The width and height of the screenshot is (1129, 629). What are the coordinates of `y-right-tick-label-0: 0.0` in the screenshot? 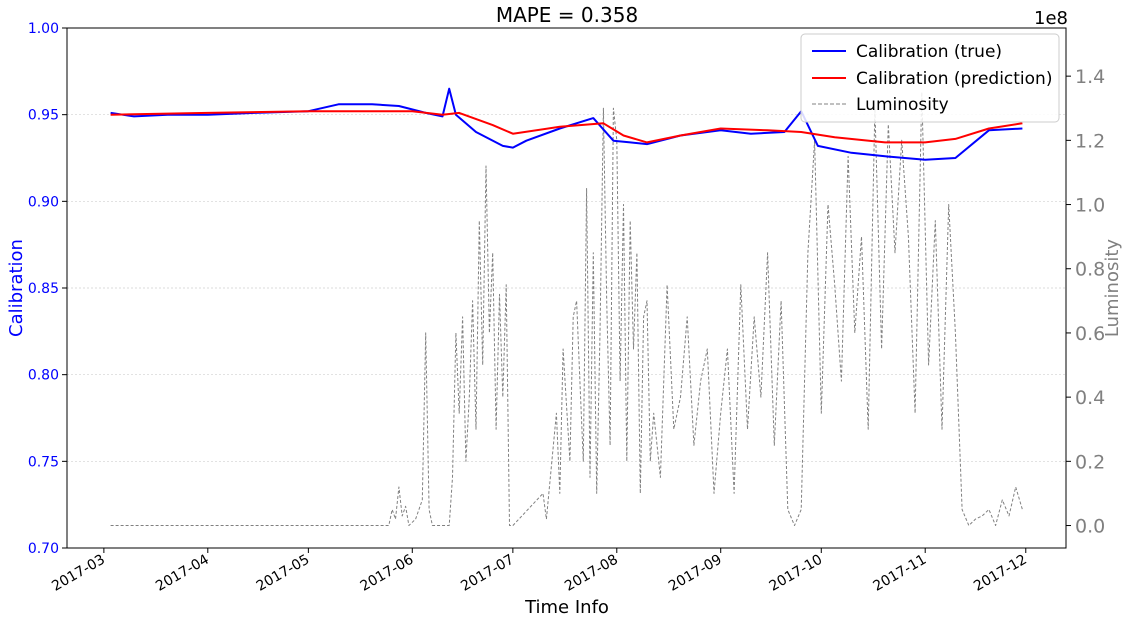 It's located at (1090, 527).